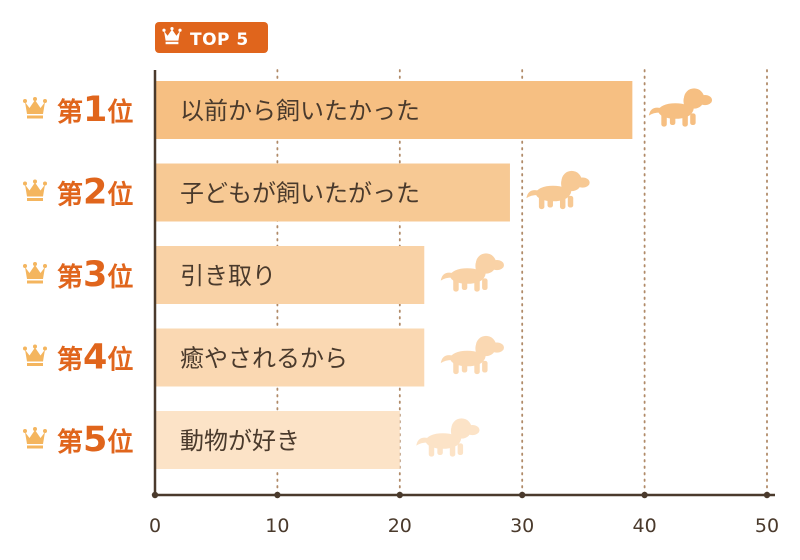 The height and width of the screenshot is (560, 800). Describe the element at coordinates (300, 111) in the screenshot. I see `bar-label: 以前から飼いたかった` at that location.